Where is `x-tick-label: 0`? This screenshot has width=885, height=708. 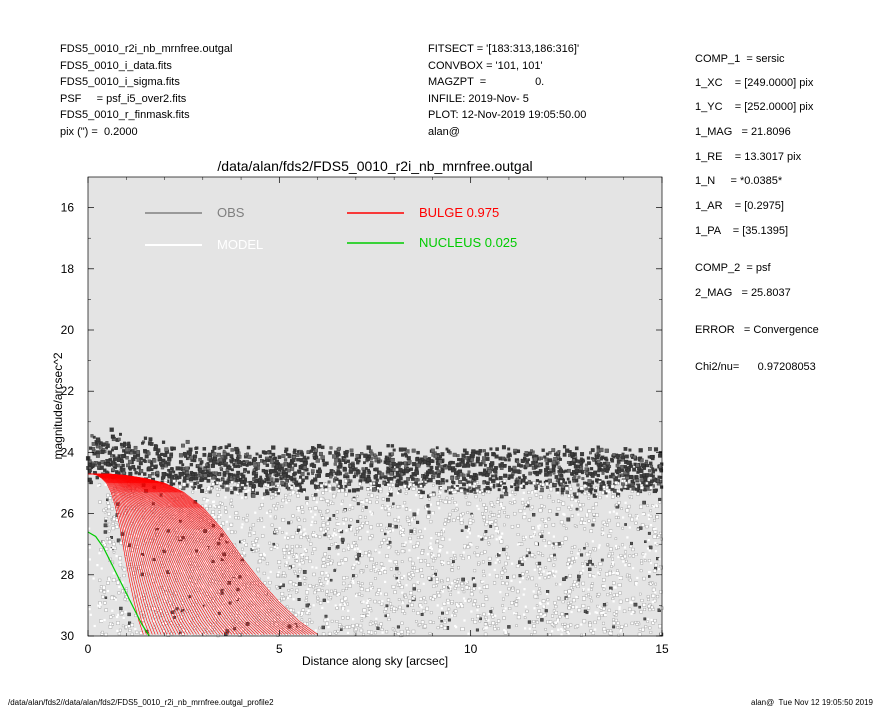 x-tick-label: 0 is located at coordinates (88, 649).